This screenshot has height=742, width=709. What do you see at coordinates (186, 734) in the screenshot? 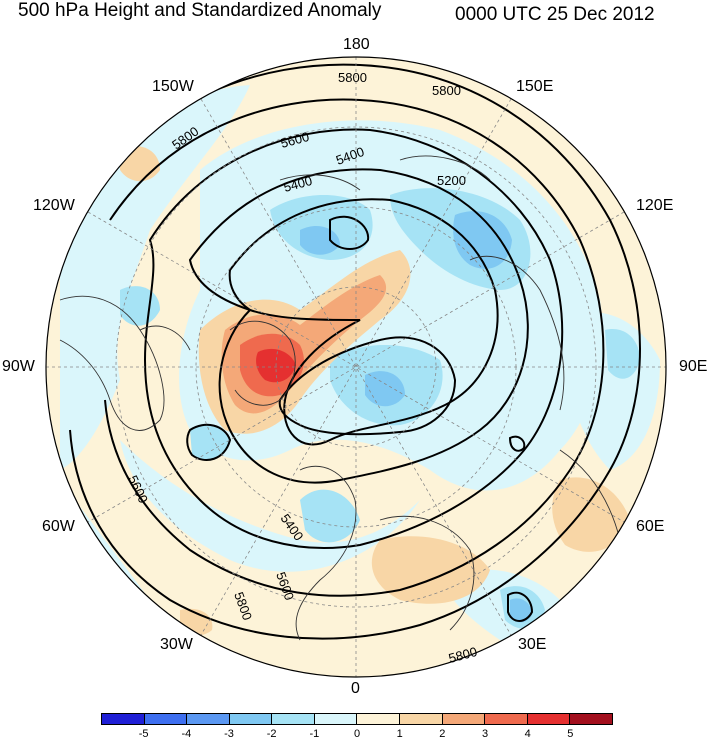
I see `colorbar-tick-label: -4` at bounding box center [186, 734].